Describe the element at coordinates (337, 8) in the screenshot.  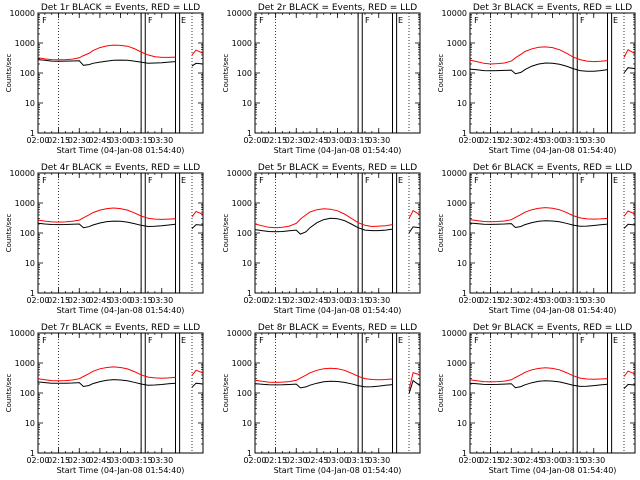
I see `panel-title: Det 2r BLACK = Events, RED = LLD` at that location.